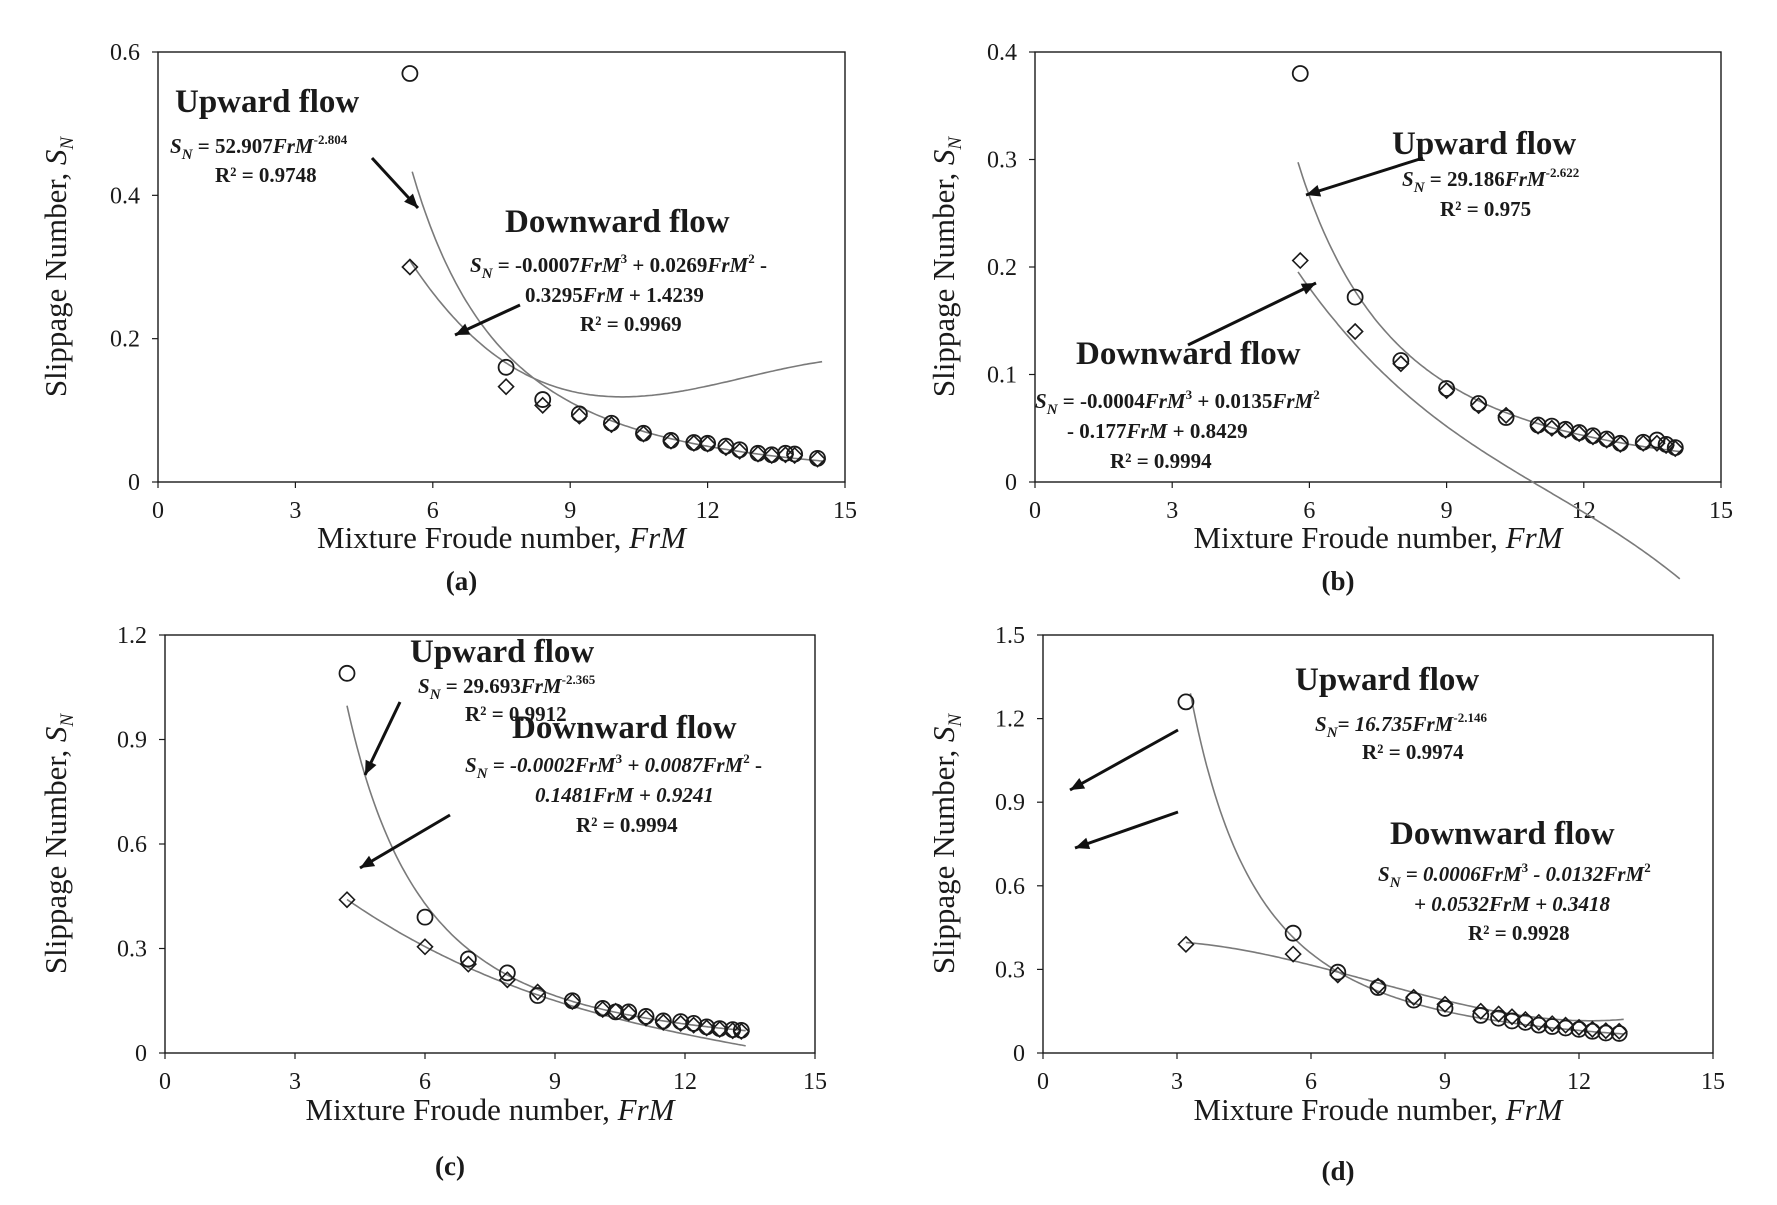  I want to click on plot-frame, so click(501, 267).